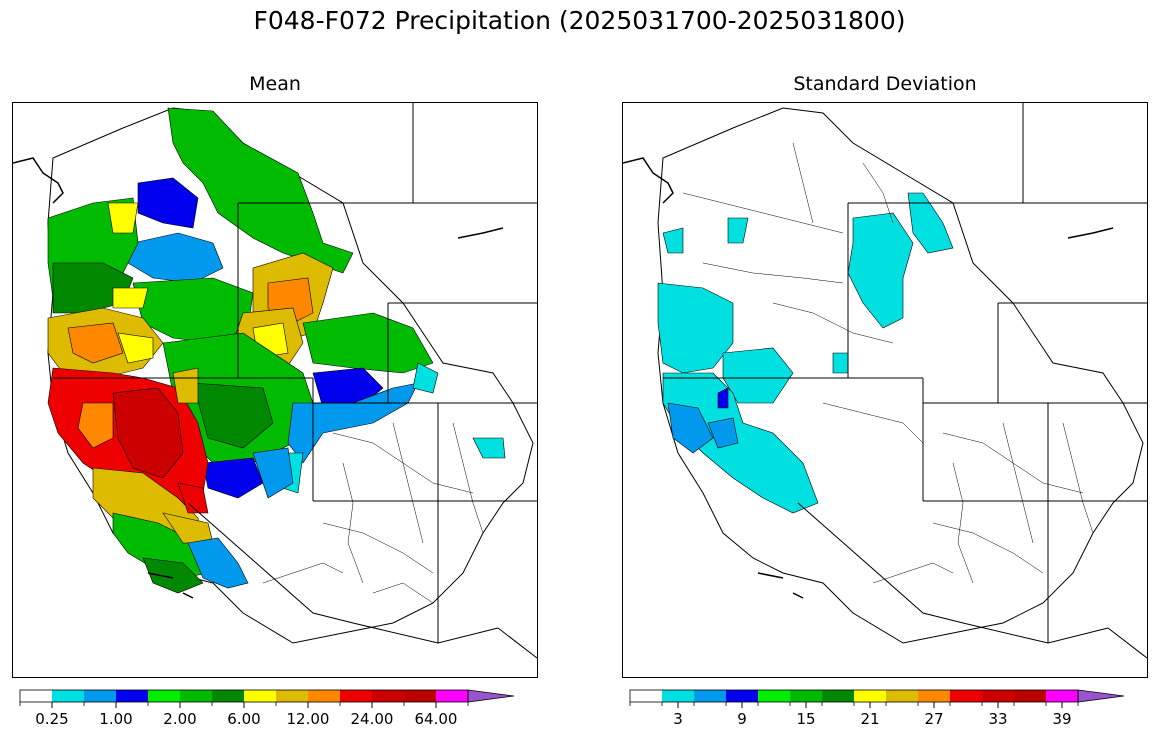 The height and width of the screenshot is (741, 1159). What do you see at coordinates (869, 719) in the screenshot?
I see `std-colorbar-tick-label: 21` at bounding box center [869, 719].